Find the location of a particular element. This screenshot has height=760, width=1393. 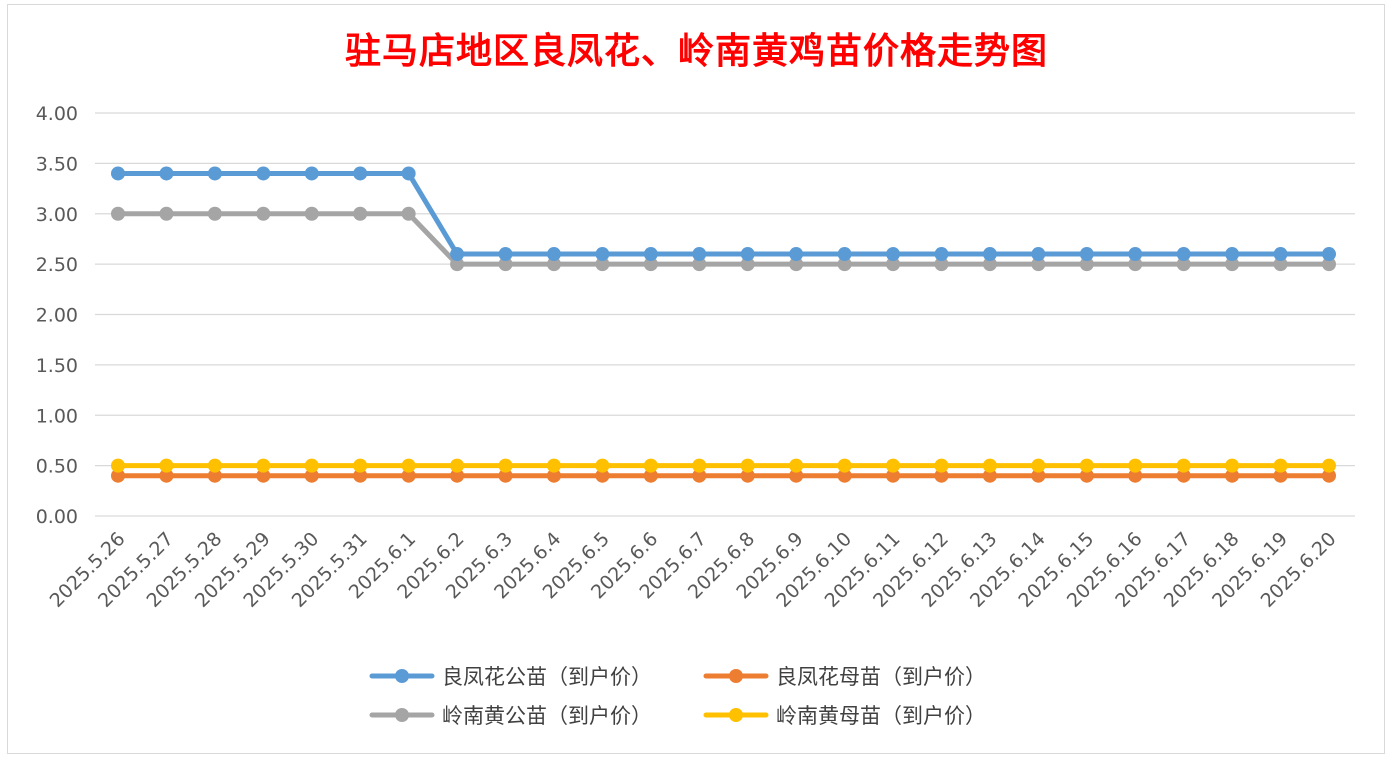

legend-item: 良凤花母苗（到户价） is located at coordinates (844, 677).